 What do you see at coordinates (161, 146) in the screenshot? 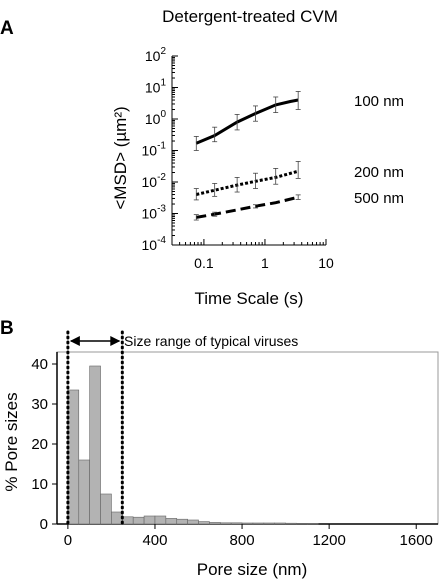
I see `chart-a-y-tick-exp: -1` at bounding box center [161, 146].